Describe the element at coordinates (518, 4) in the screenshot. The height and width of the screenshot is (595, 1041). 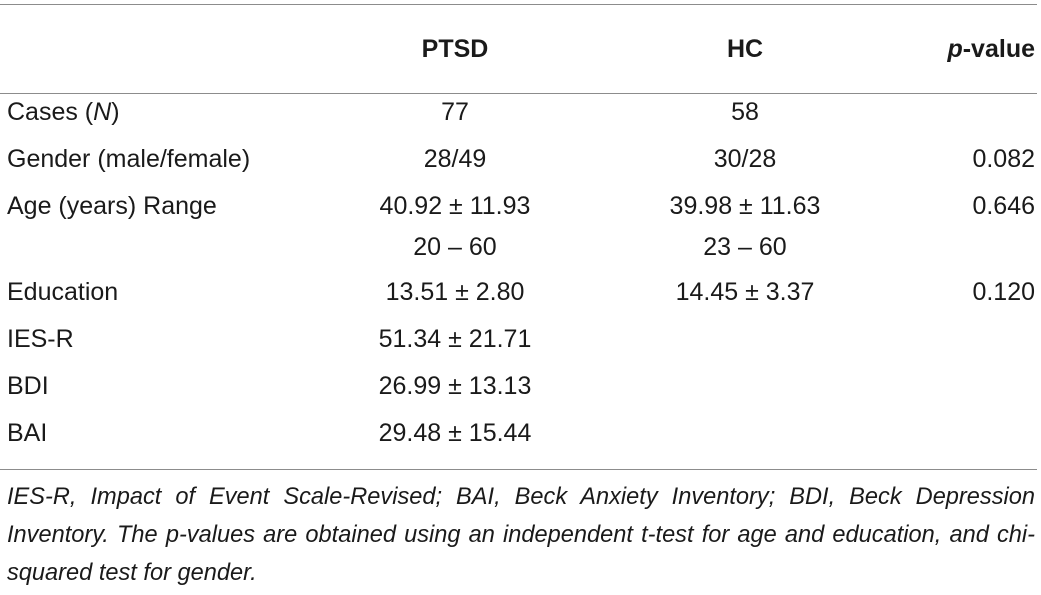
I see `table-top-rule` at that location.